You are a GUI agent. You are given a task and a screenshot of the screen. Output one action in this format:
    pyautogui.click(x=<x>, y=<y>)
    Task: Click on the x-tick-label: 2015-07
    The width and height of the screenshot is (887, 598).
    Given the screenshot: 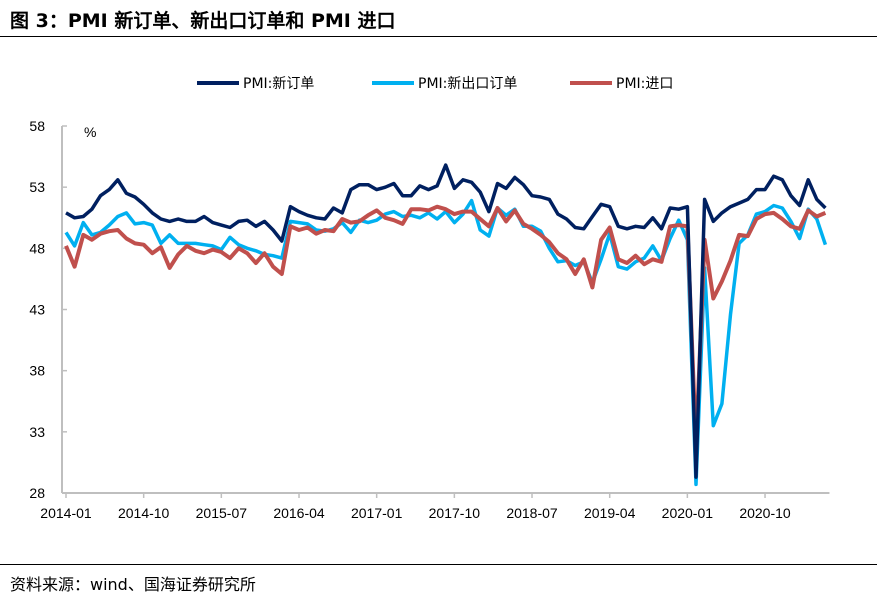 What is the action you would take?
    pyautogui.click(x=222, y=513)
    